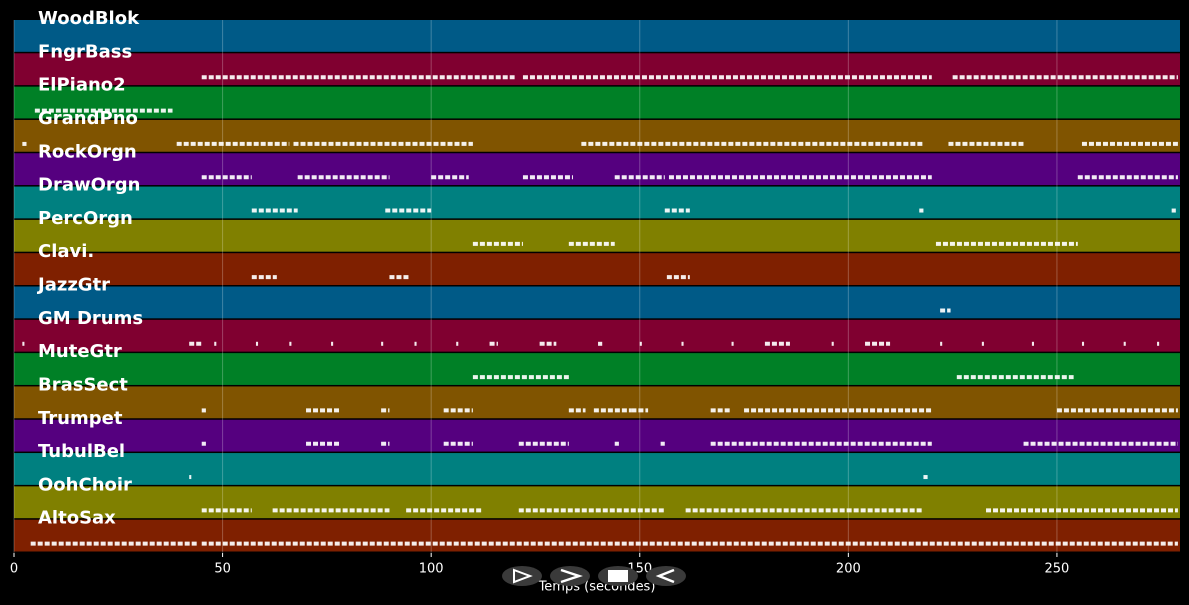 The height and width of the screenshot is (605, 1189). I want to click on track-label: RockOrgn, so click(87, 151).